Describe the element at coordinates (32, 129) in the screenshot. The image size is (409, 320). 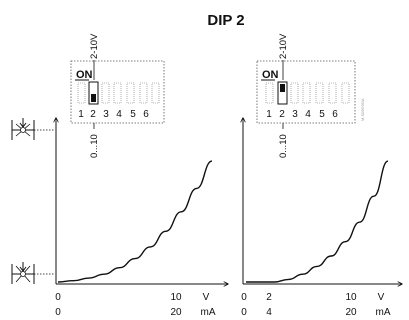
I see `damper-open-icon` at that location.